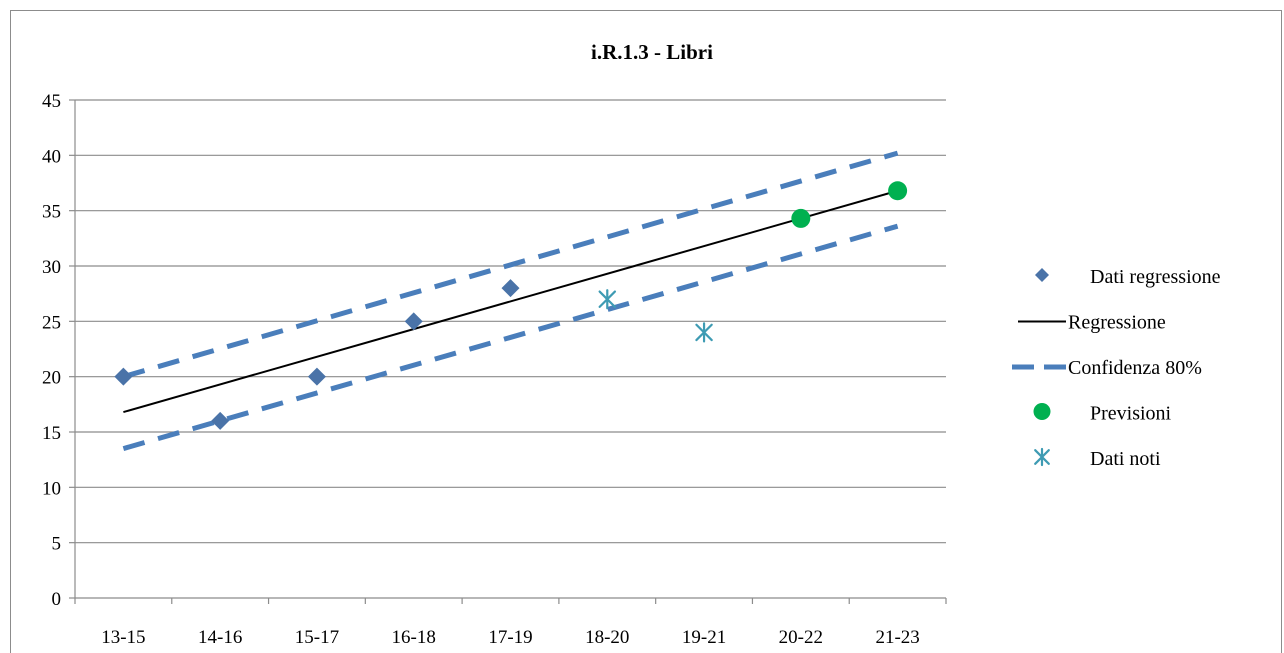  What do you see at coordinates (1131, 414) in the screenshot?
I see `legend-label: Previsioni` at bounding box center [1131, 414].